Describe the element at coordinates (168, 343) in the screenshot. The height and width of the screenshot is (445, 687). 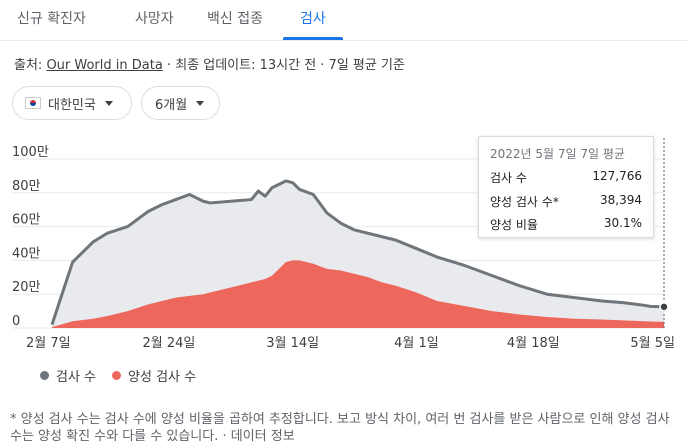
I see `x-tick-label: 2월 24일` at that location.